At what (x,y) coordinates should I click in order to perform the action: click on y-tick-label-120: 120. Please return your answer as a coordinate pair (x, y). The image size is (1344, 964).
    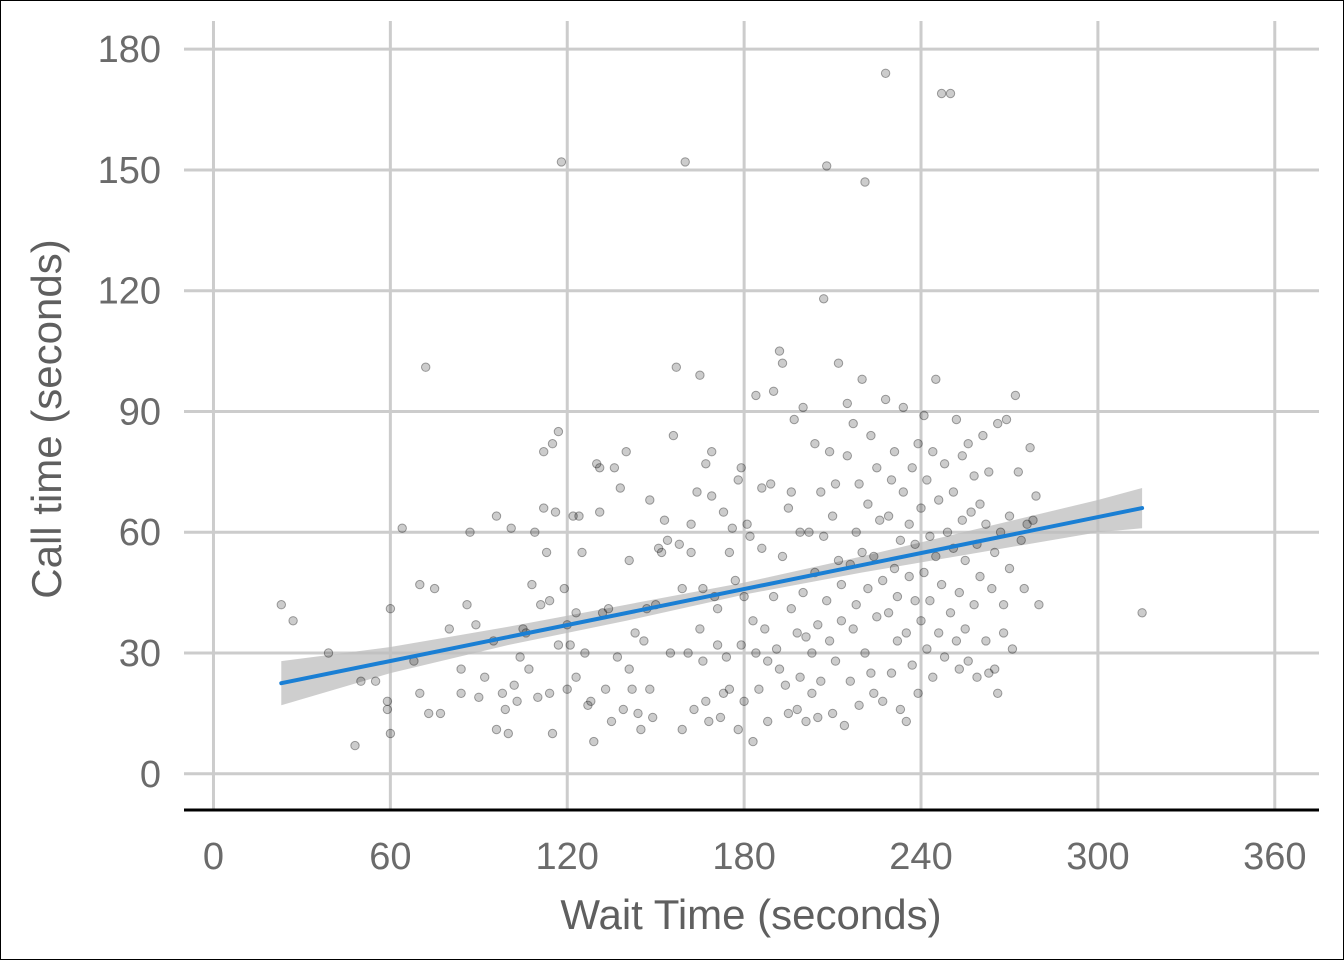
    Looking at the image, I should click on (129, 292).